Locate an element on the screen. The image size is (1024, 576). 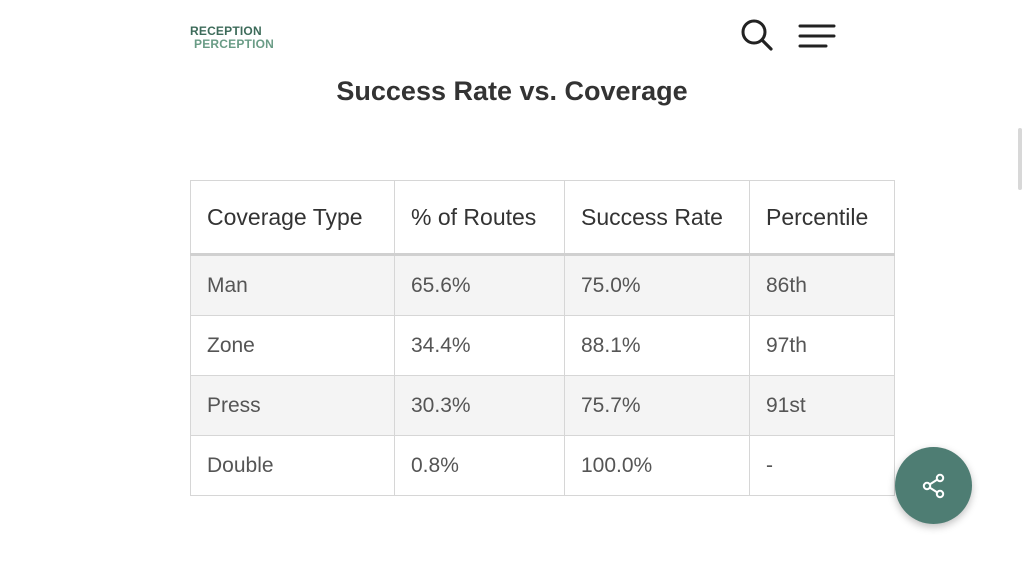
search-icon is located at coordinates (757, 35).